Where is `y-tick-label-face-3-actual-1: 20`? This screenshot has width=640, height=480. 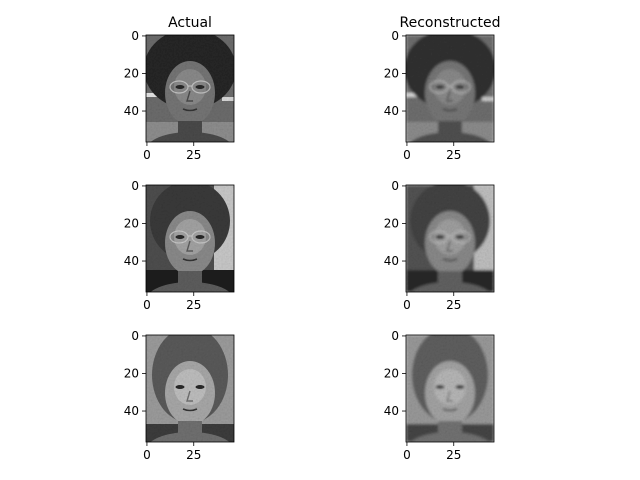 y-tick-label-face-3-actual-1: 20 is located at coordinates (131, 373).